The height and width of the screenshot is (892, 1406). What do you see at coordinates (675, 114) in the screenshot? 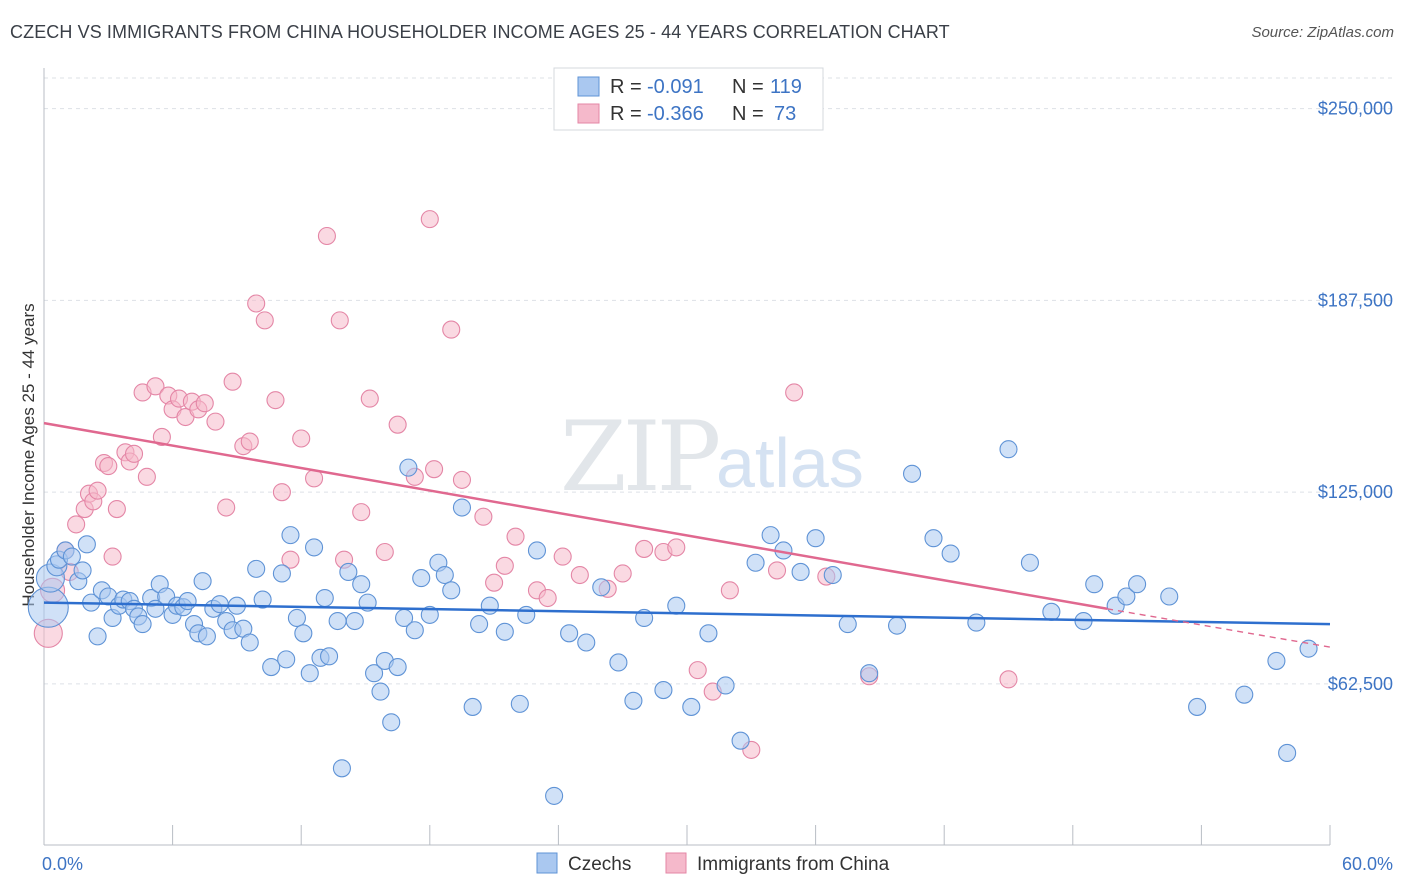
I see `legend-r-value-2: -0.366` at bounding box center [675, 114].